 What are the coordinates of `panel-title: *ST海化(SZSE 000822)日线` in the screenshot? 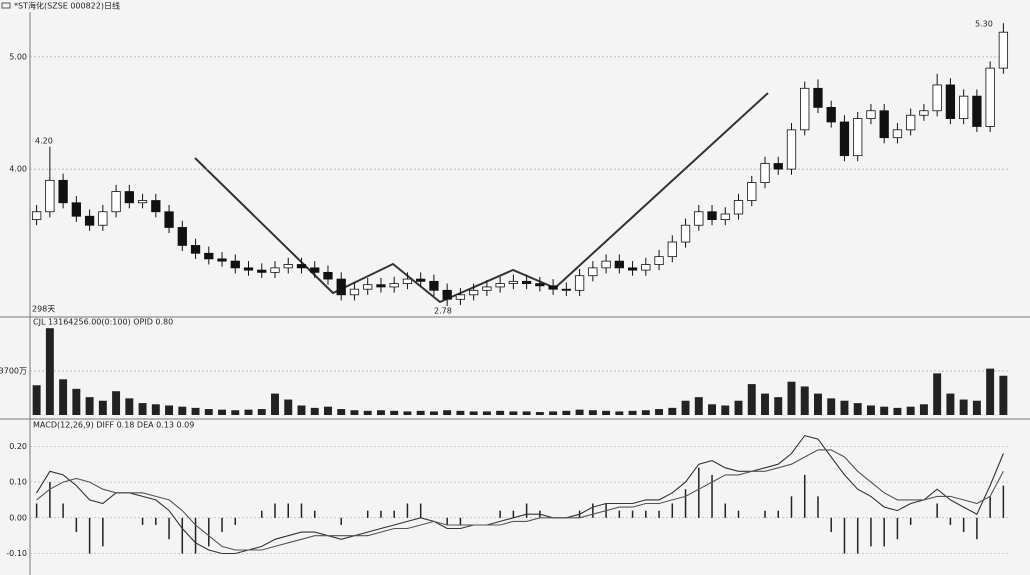 It's located at (67, 6).